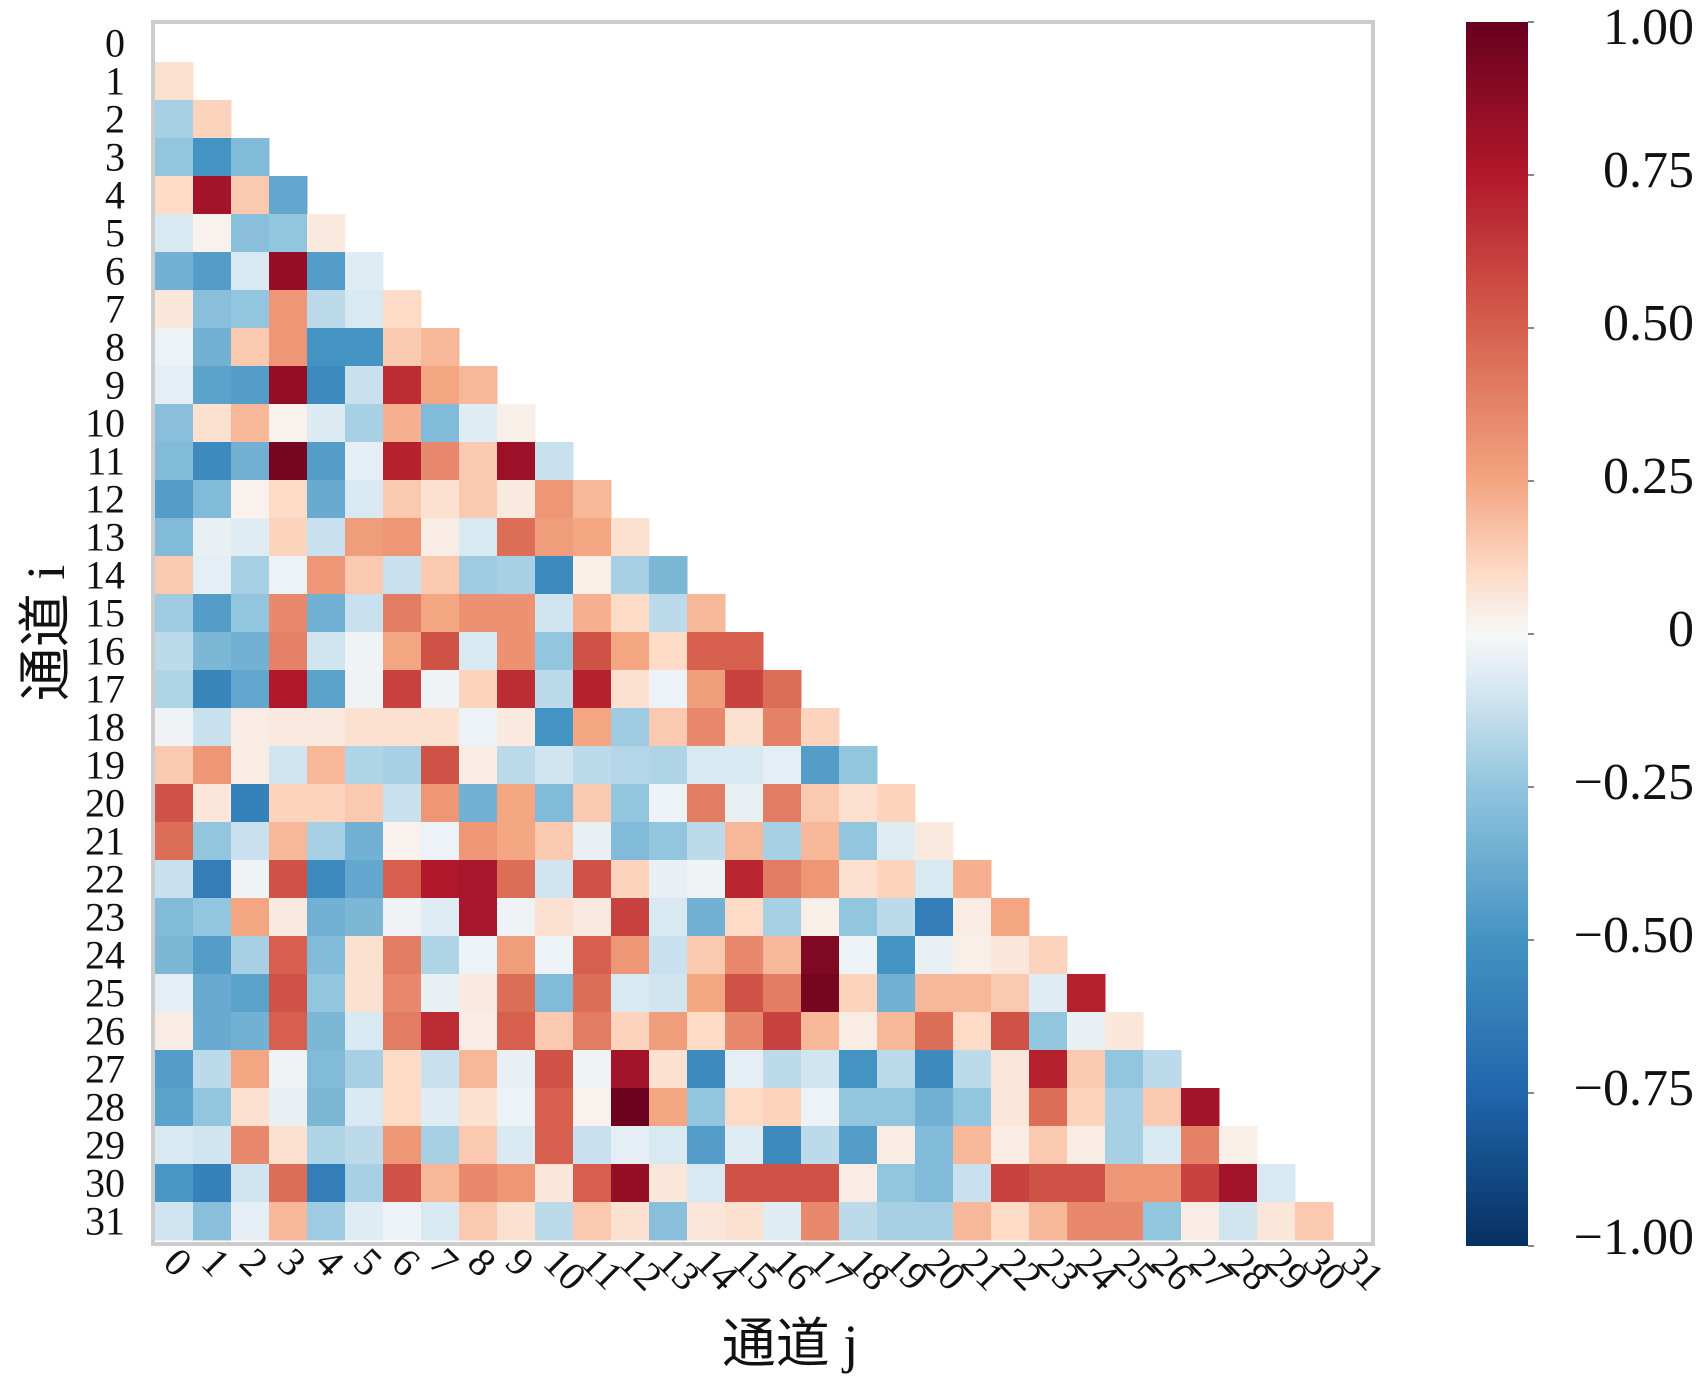 The height and width of the screenshot is (1387, 1698). What do you see at coordinates (105, 1107) in the screenshot?
I see `y-tick-label: 28` at bounding box center [105, 1107].